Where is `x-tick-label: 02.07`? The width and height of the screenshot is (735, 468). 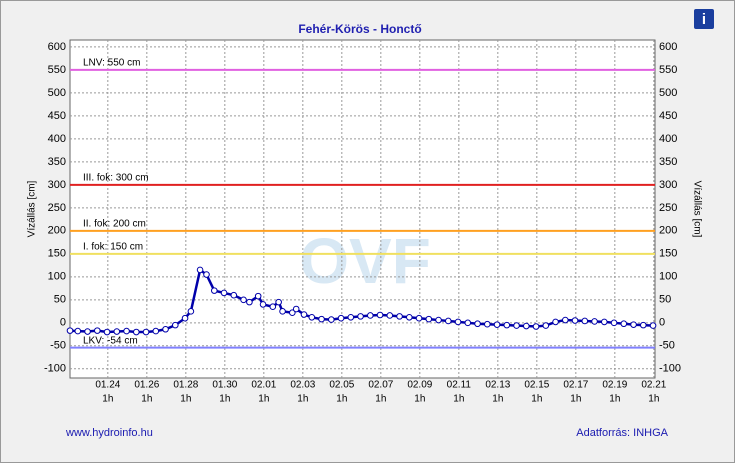 x-tick-label: 02.07 is located at coordinates (380, 385).